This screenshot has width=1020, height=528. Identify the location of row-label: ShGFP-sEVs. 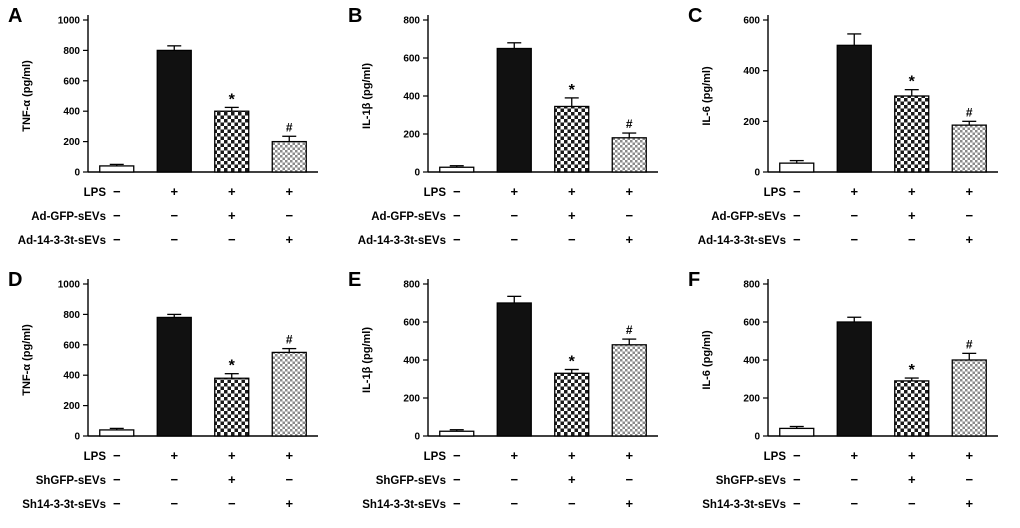
(411, 481).